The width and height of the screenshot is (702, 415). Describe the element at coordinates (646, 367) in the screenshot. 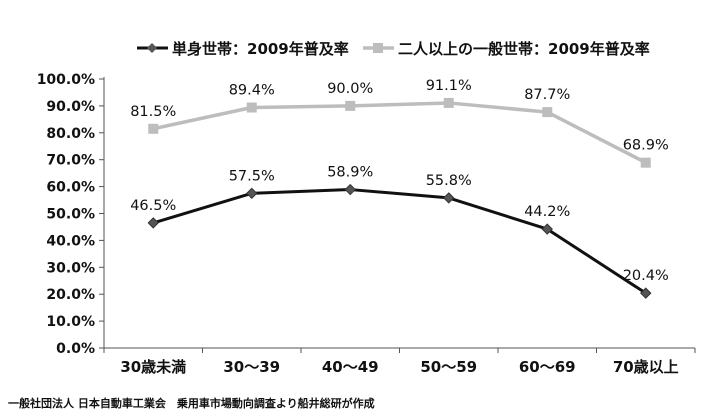

I see `x-tick-label: 70歳以上` at that location.